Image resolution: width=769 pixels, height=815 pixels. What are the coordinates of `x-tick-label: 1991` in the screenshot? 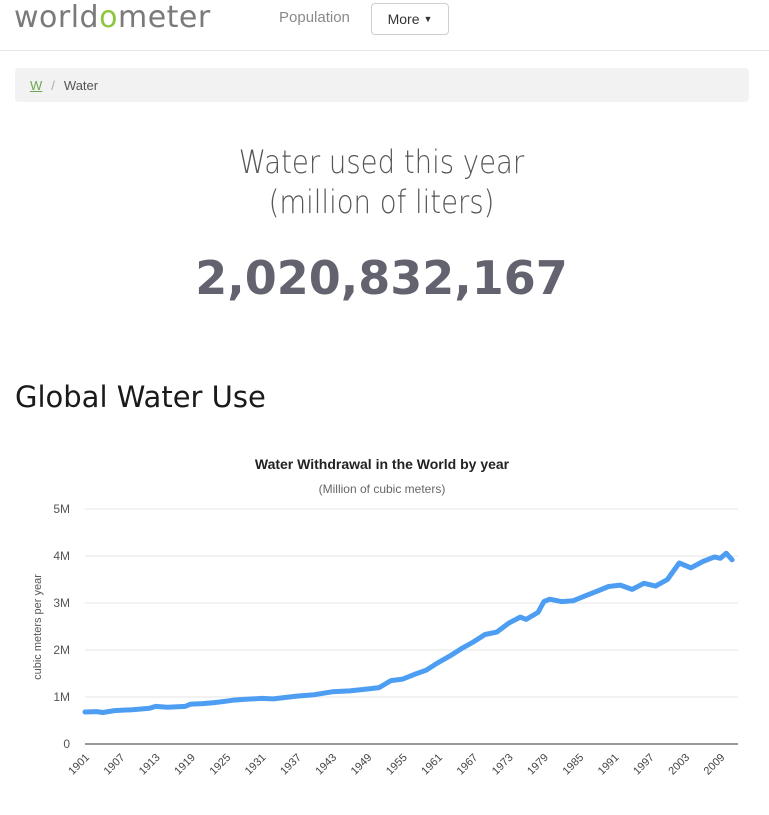 It's located at (609, 765).